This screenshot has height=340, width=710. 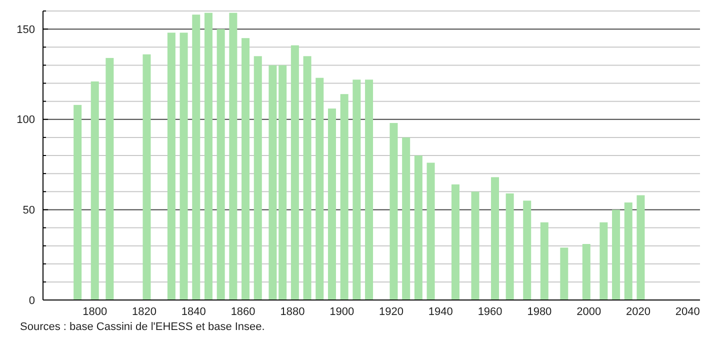 What do you see at coordinates (440, 312) in the screenshot?
I see `x-tick-label: 1940` at bounding box center [440, 312].